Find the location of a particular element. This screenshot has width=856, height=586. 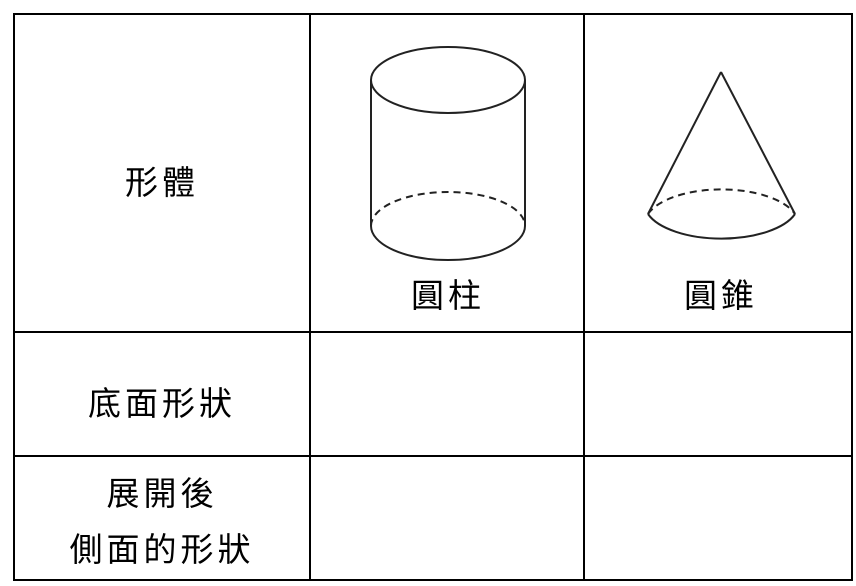

row-header: 形體 is located at coordinates (162, 182).